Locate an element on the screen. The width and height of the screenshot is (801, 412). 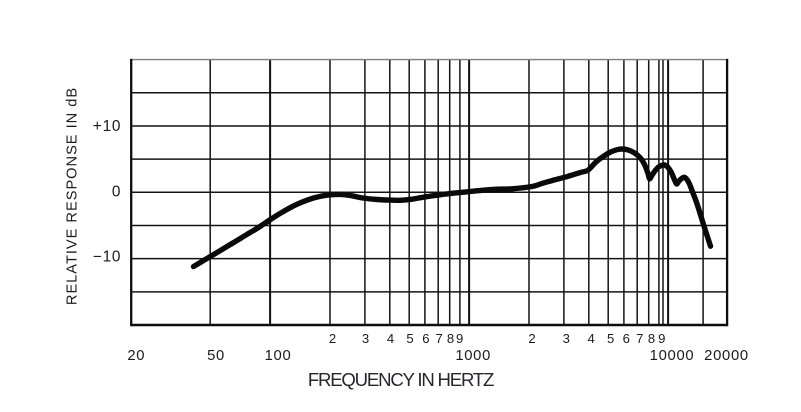
svg-text: 10000 is located at coordinates (672, 356).